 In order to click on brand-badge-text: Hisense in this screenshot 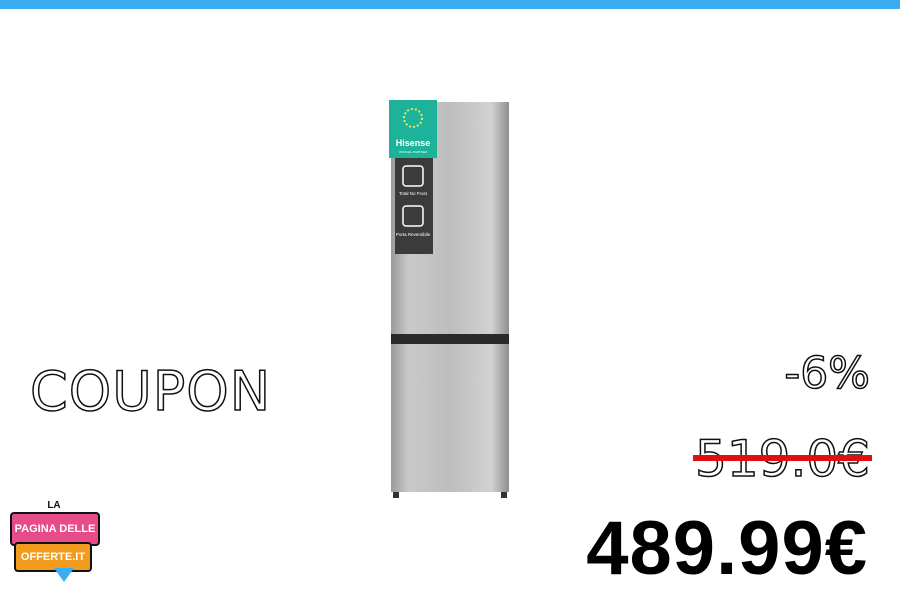, I will do `click(413, 143)`.